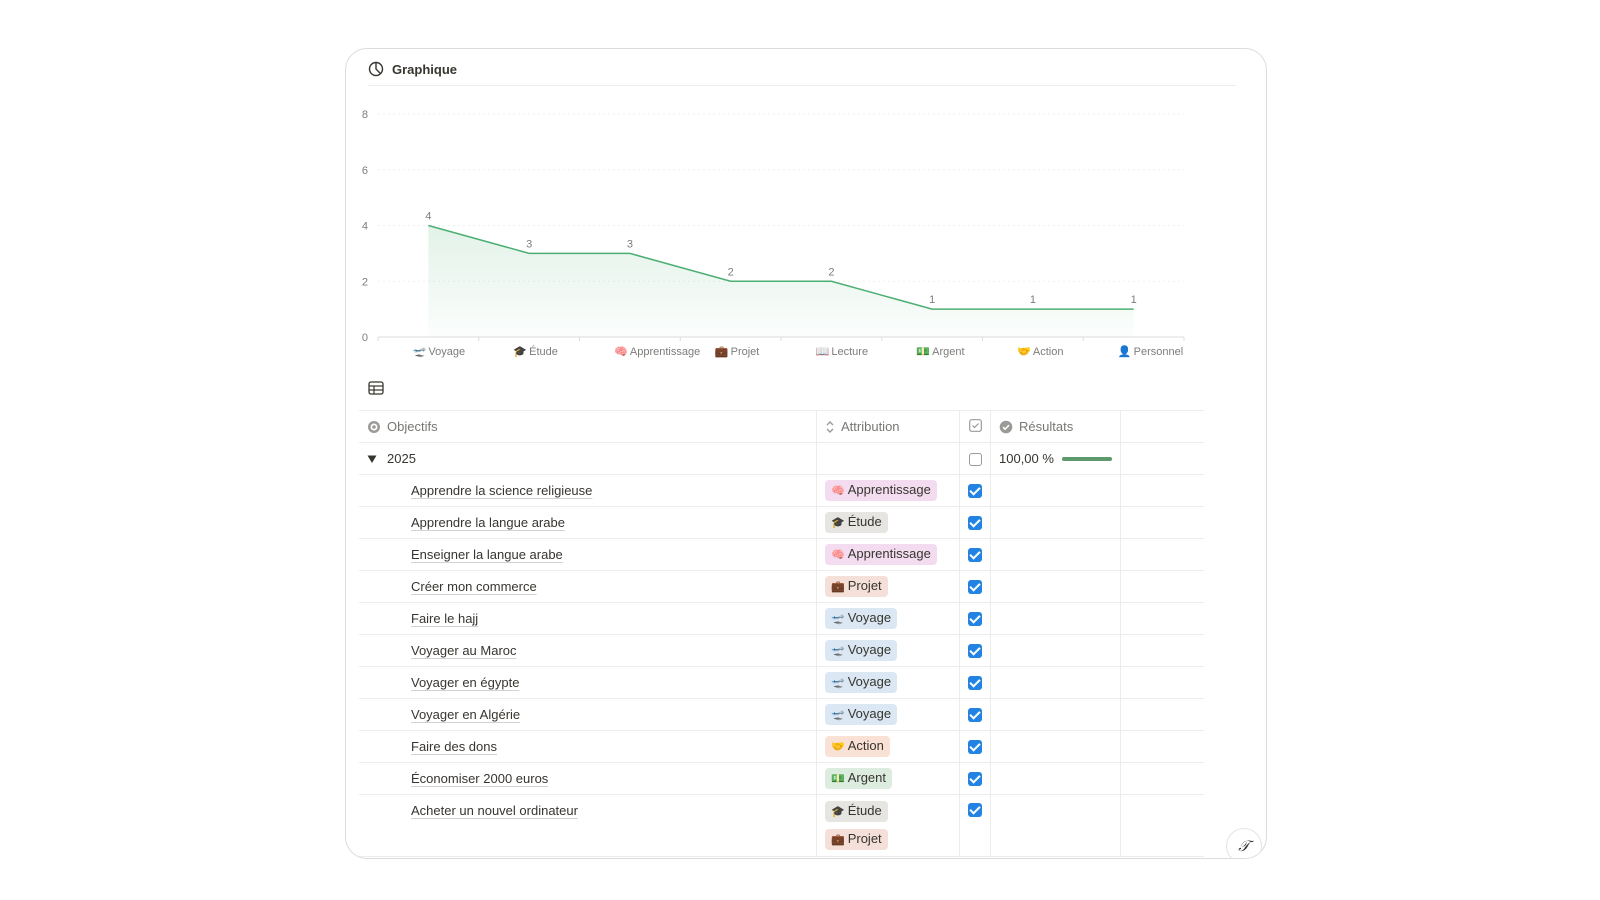 This screenshot has height=900, width=1600. I want to click on x-category-label: Lecture, so click(849, 352).